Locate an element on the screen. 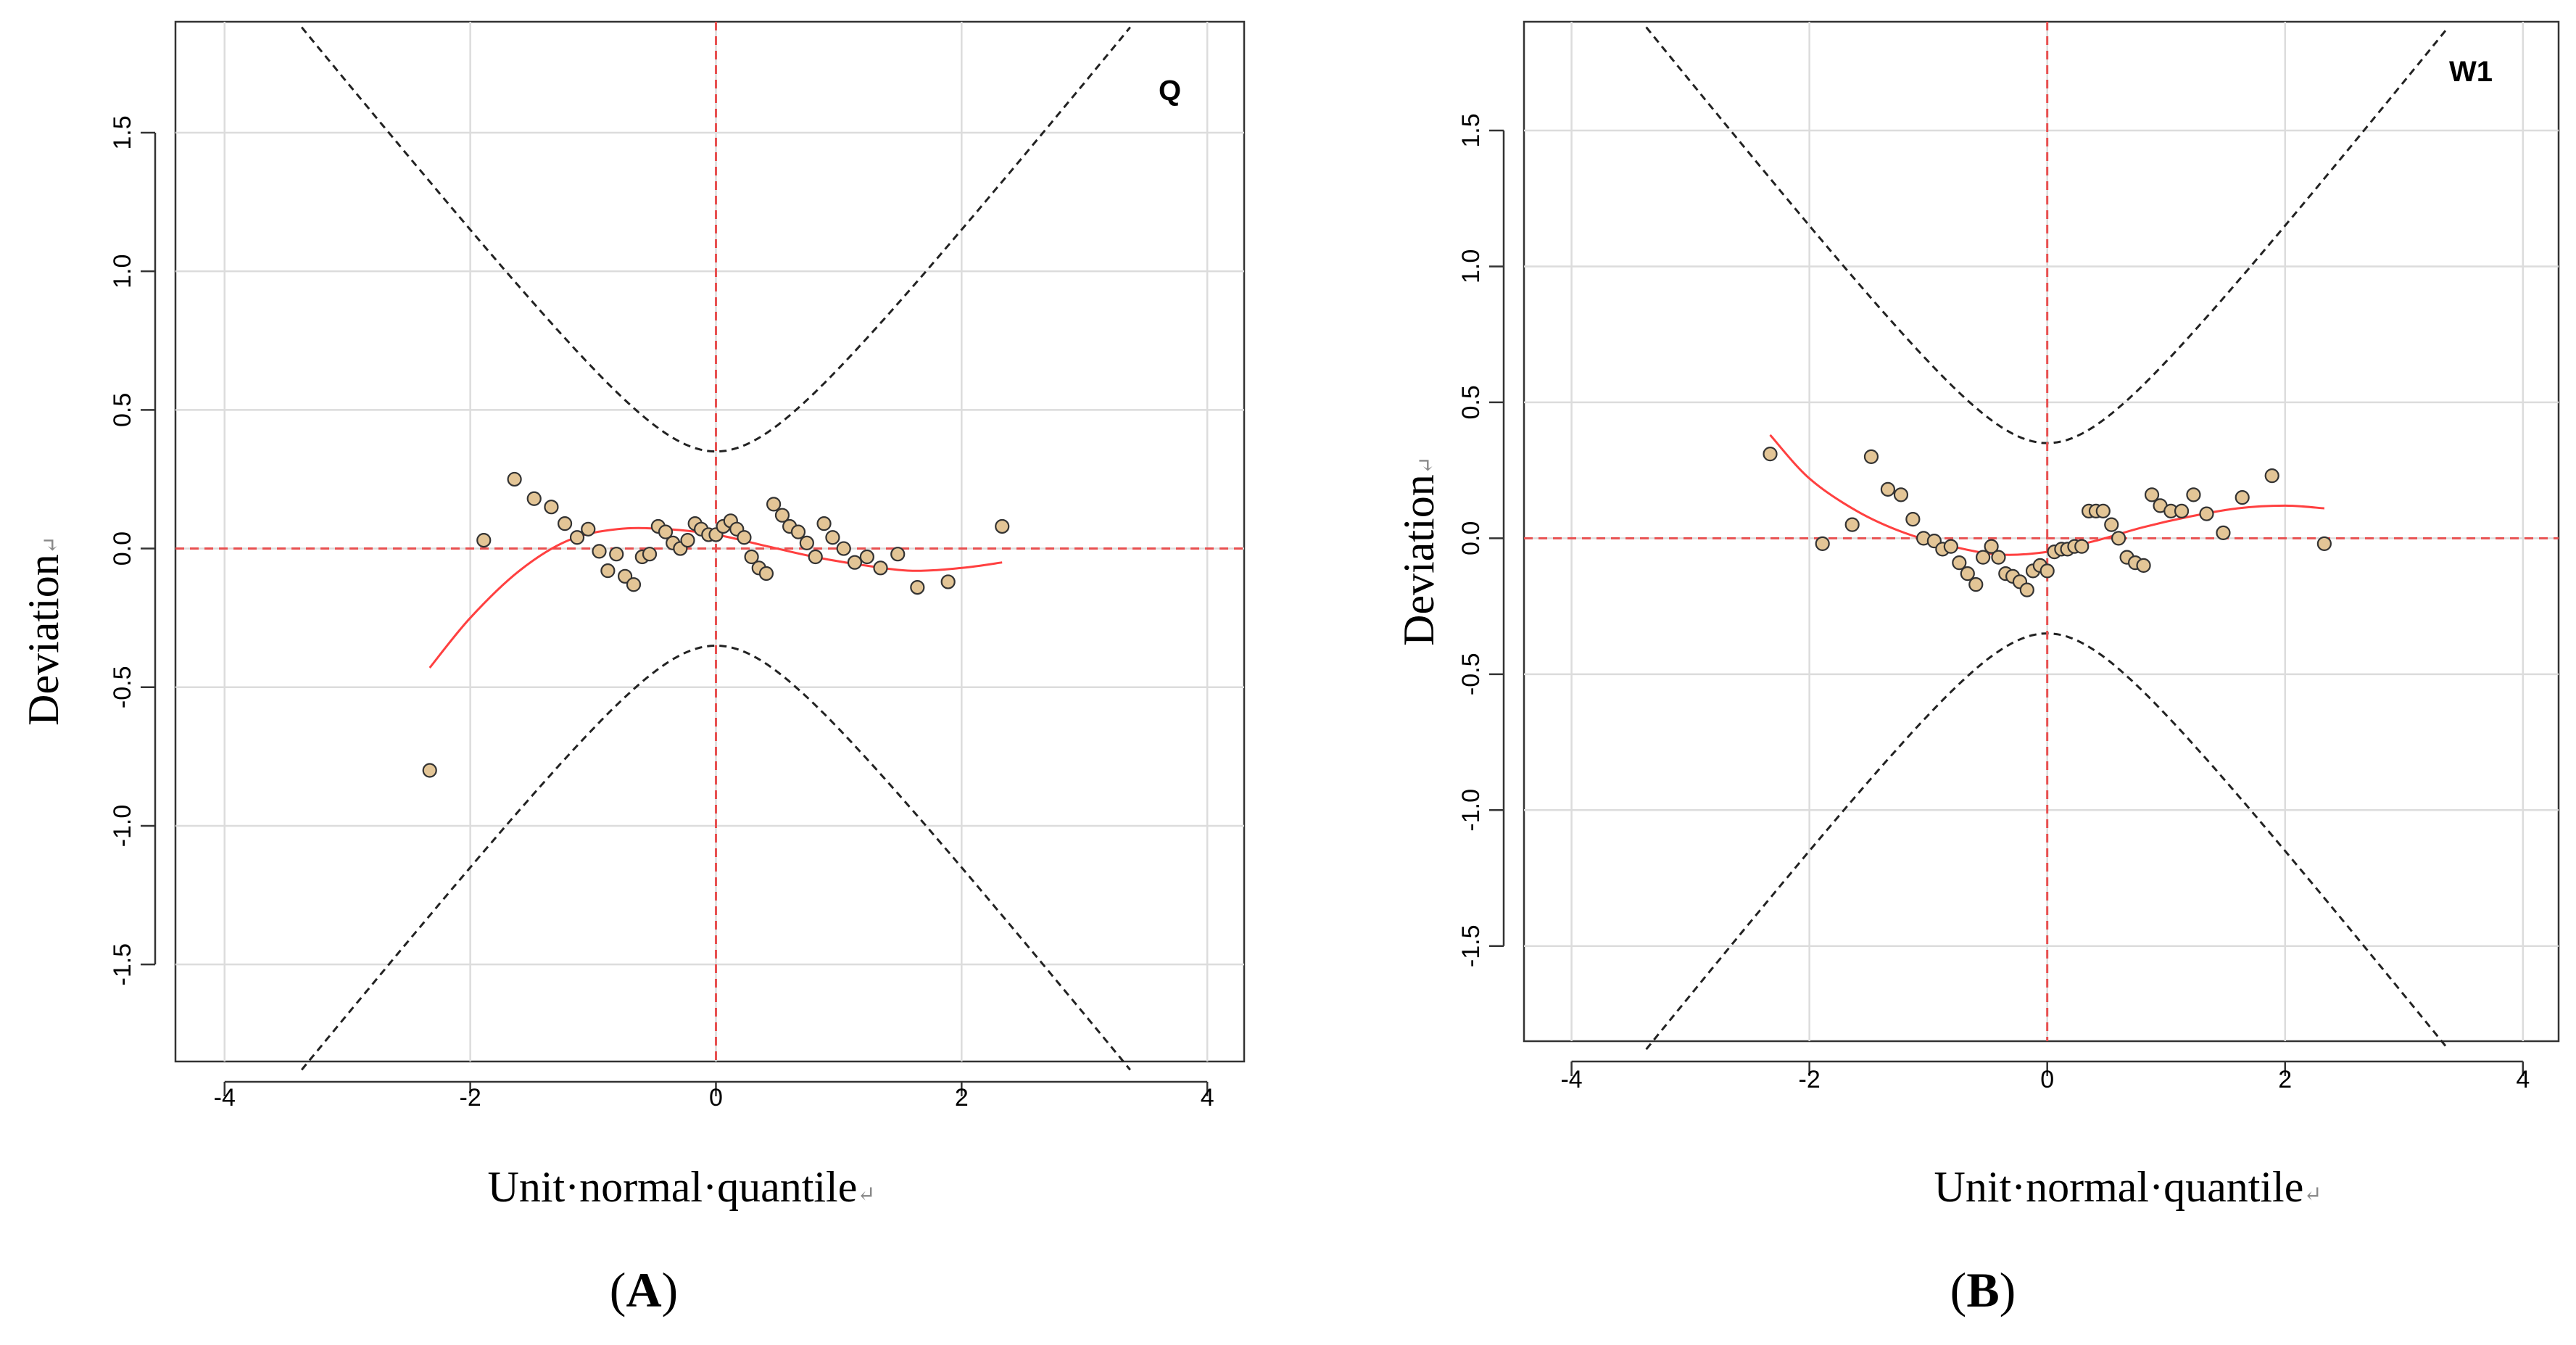  y-tick-label: -1.5 is located at coordinates (1471, 947).